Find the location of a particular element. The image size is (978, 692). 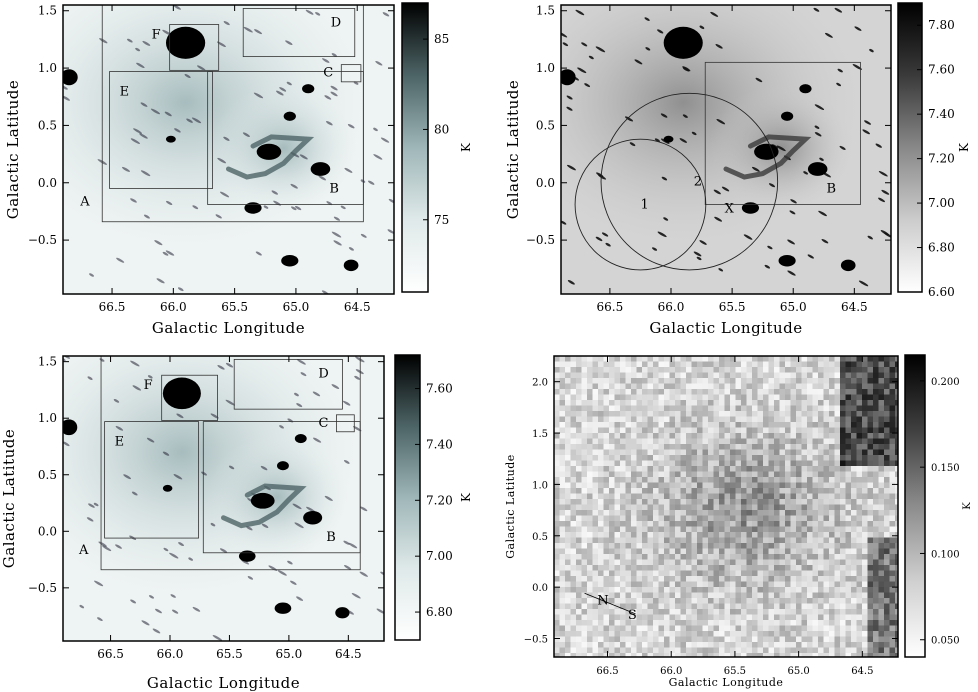

colorbar-tick-label: 0.150 is located at coordinates (945, 468).